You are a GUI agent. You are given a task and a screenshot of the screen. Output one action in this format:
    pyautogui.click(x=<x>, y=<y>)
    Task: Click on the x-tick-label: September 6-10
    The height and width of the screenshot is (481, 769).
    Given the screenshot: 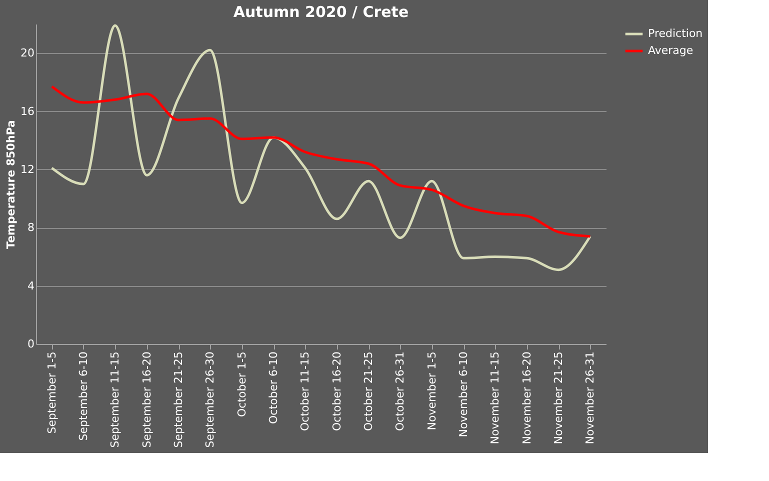 What is the action you would take?
    pyautogui.click(x=83, y=396)
    